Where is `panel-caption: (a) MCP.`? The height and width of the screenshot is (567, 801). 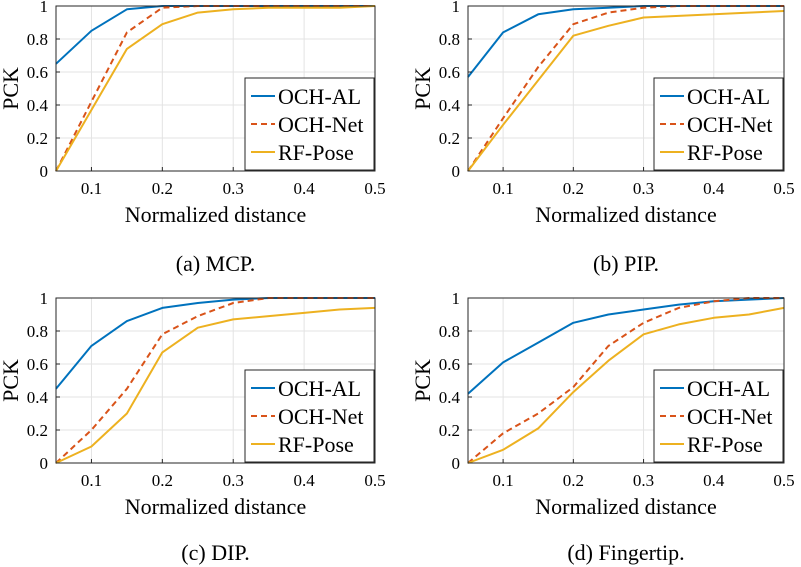
panel-caption: (a) MCP. is located at coordinates (215, 263).